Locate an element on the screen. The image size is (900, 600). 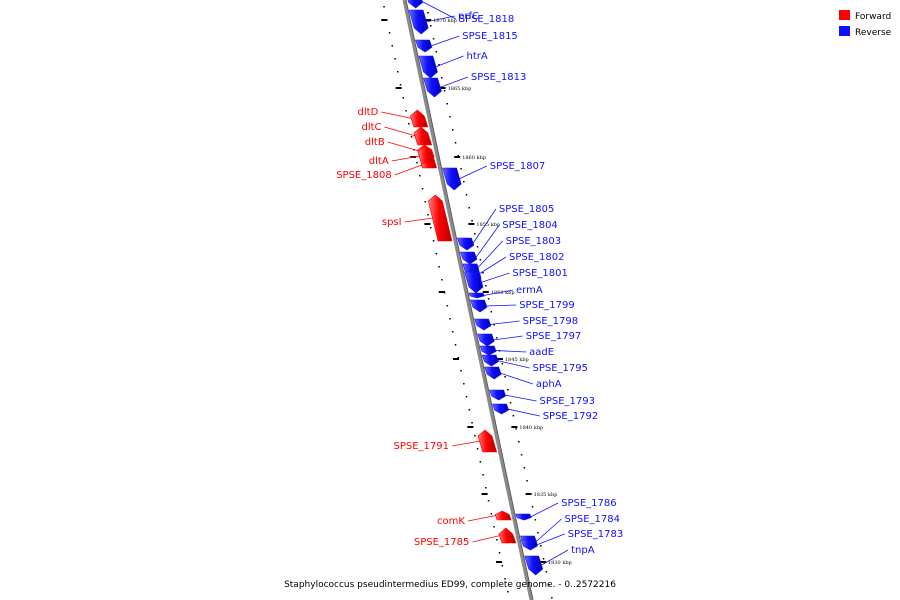
gene-label-spse-1807: SPSE_1807 is located at coordinates (518, 166).